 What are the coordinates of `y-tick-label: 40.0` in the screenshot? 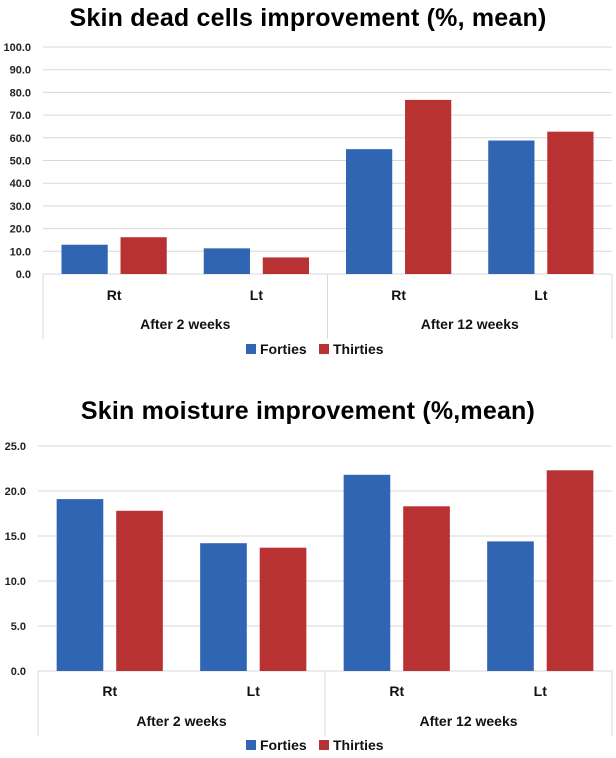 It's located at (20, 184).